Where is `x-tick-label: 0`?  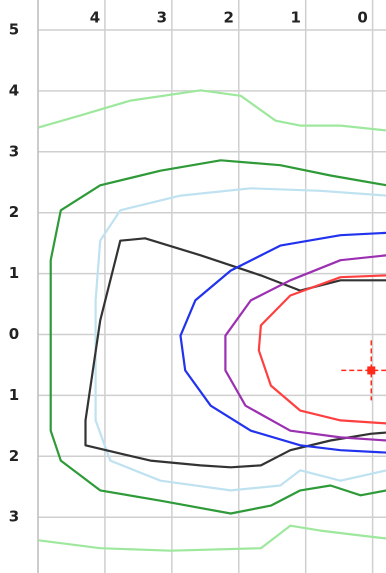
x-tick-label: 0 is located at coordinates (362, 18).